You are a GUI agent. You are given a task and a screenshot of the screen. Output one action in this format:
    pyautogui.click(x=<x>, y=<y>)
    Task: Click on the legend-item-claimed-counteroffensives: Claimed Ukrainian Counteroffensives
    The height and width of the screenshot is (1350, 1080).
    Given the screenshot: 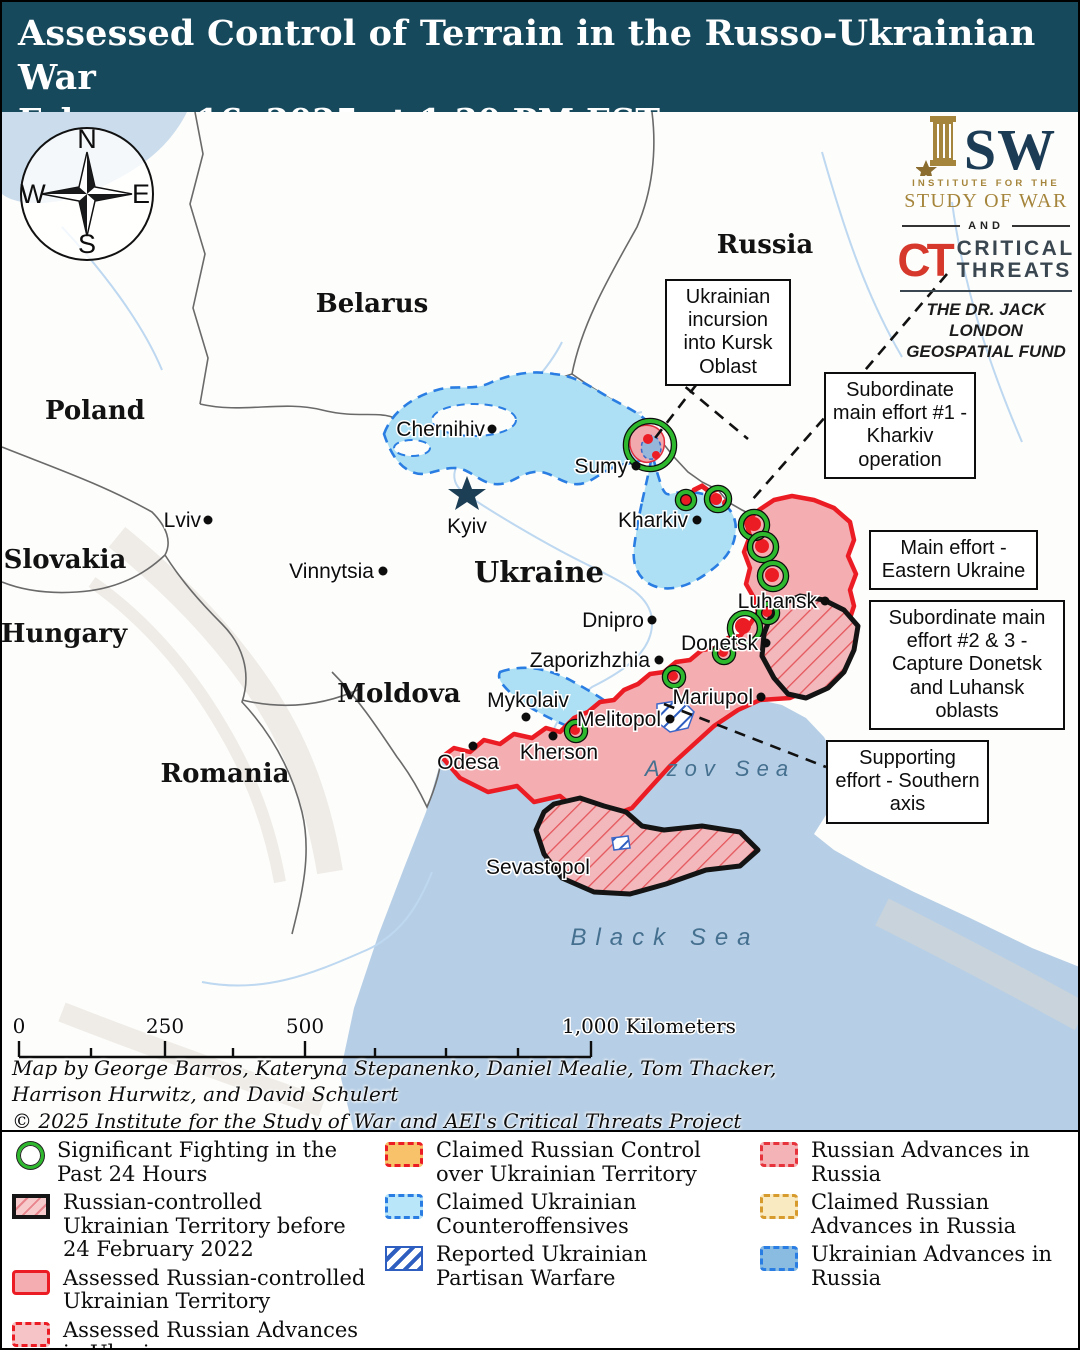 What is the action you would take?
    pyautogui.click(x=560, y=1214)
    